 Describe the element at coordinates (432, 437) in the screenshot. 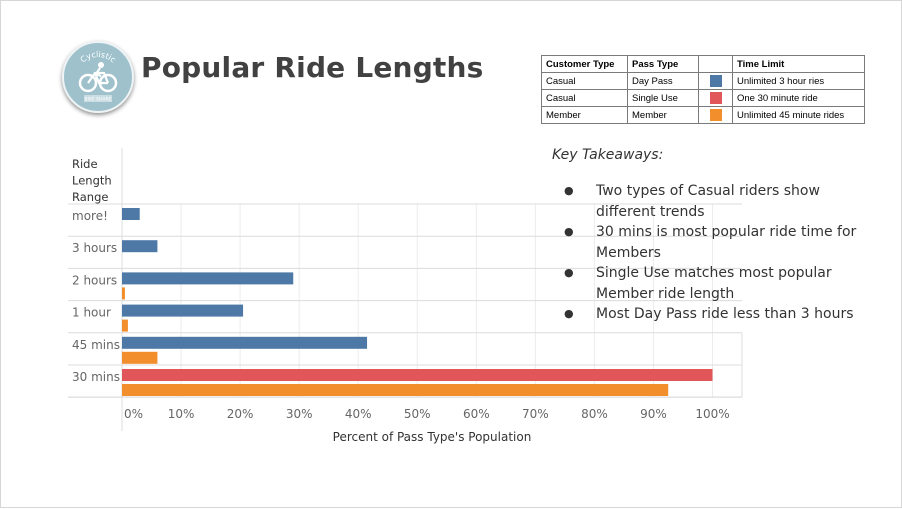

I see `x-axis-title: Percent of Pass Type's Population` at that location.